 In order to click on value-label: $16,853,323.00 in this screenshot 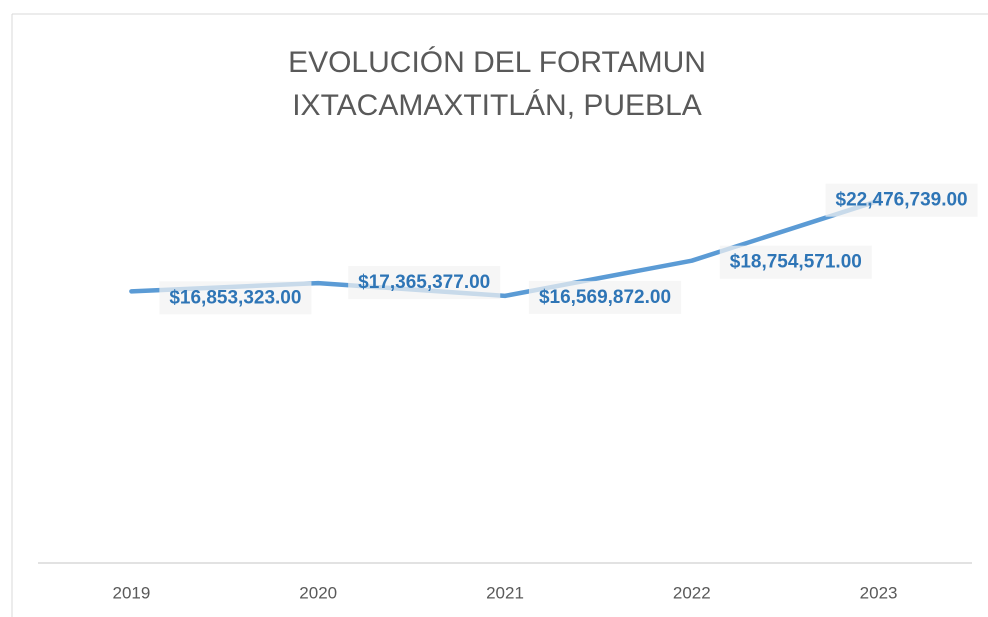, I will do `click(235, 297)`.